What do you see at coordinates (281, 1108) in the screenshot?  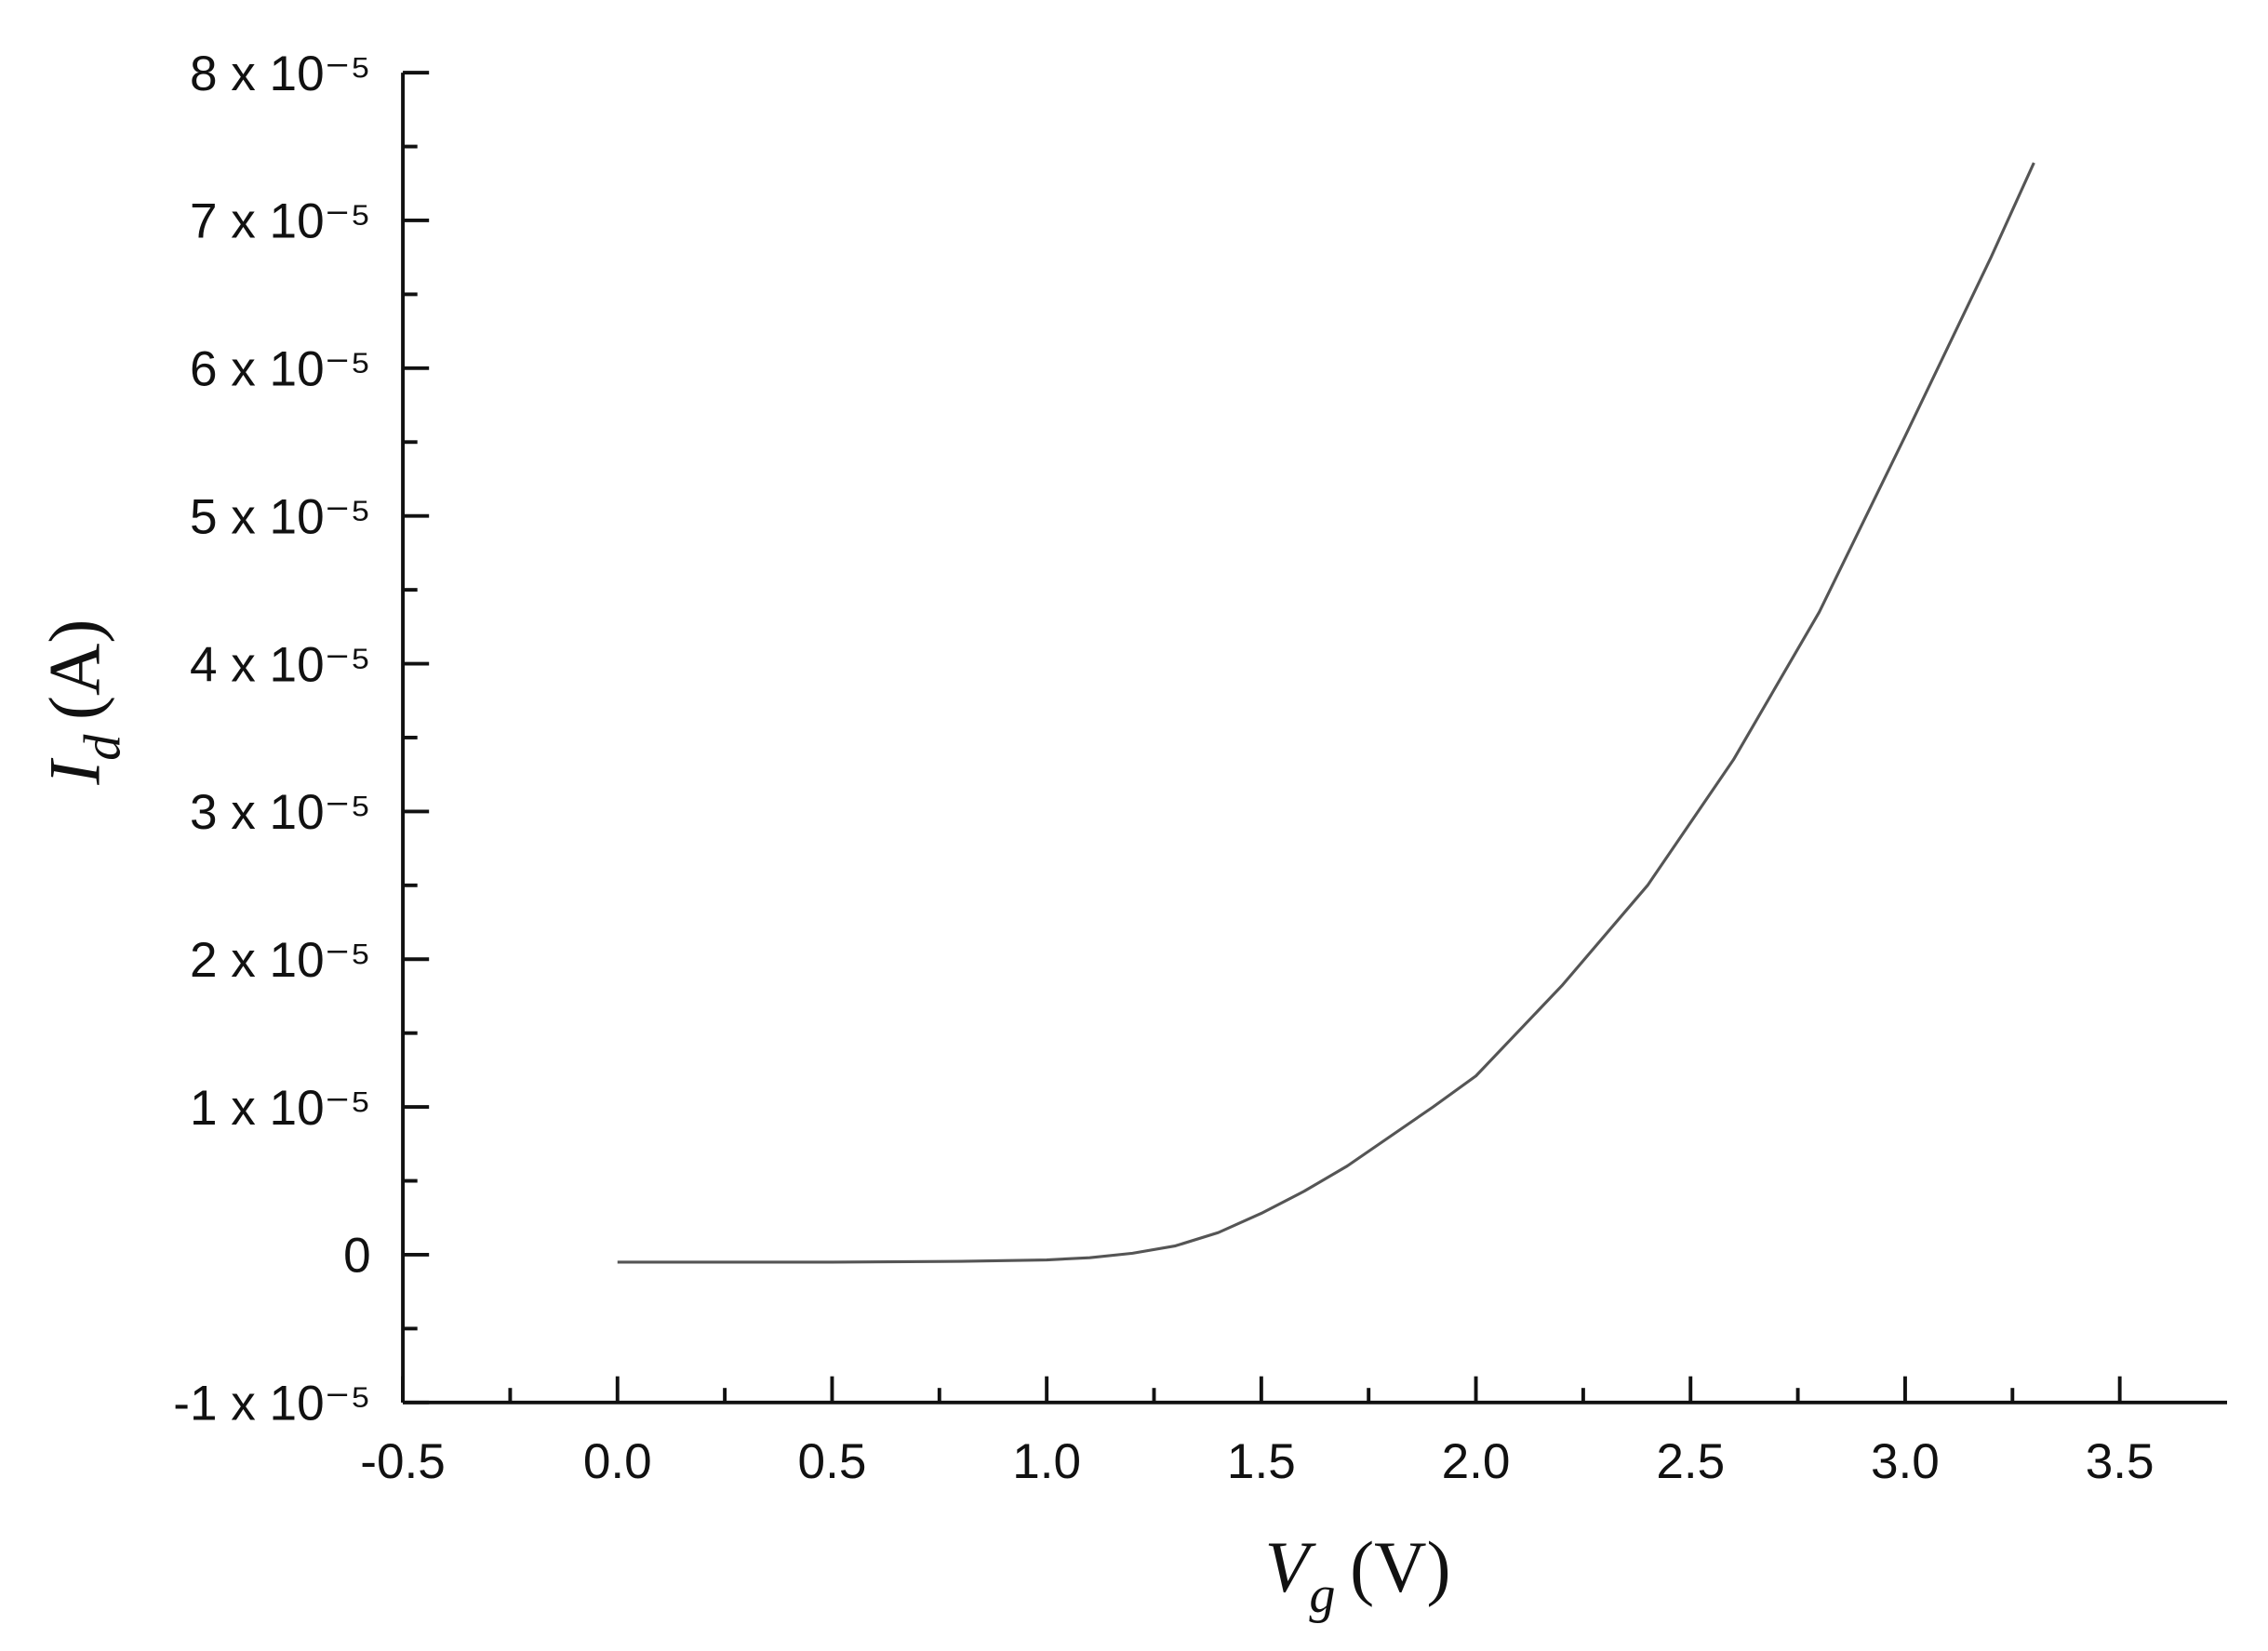 I see `y-tick-label: 1 x 10⁻⁵` at bounding box center [281, 1108].